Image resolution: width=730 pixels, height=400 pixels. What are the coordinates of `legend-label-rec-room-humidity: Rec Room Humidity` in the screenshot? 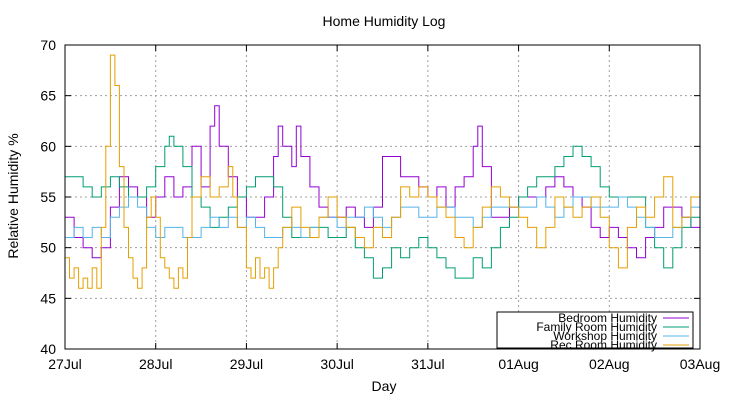 It's located at (603, 345).